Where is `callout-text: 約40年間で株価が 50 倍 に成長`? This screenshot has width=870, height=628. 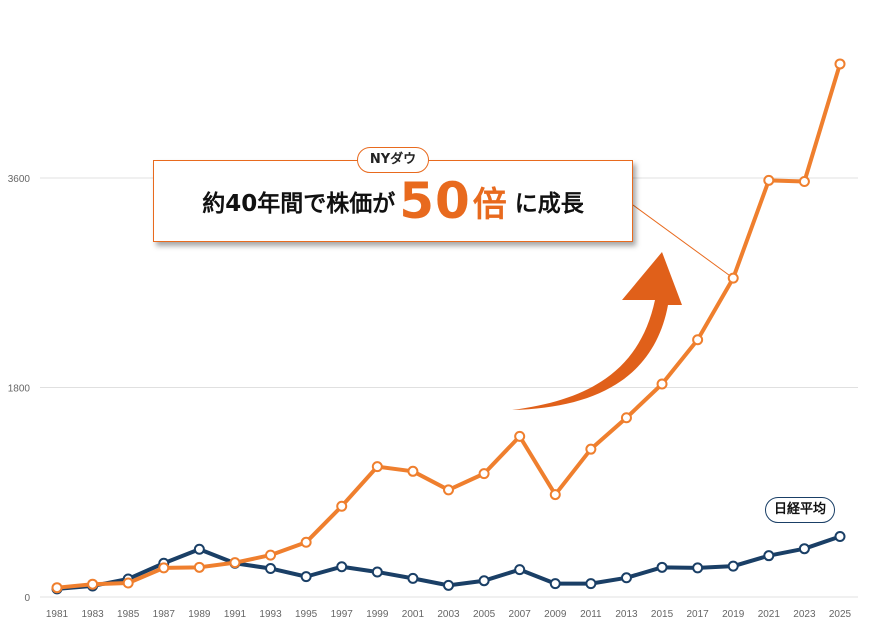 callout-text: 約40年間で株価が 50 倍 に成長 is located at coordinates (393, 201).